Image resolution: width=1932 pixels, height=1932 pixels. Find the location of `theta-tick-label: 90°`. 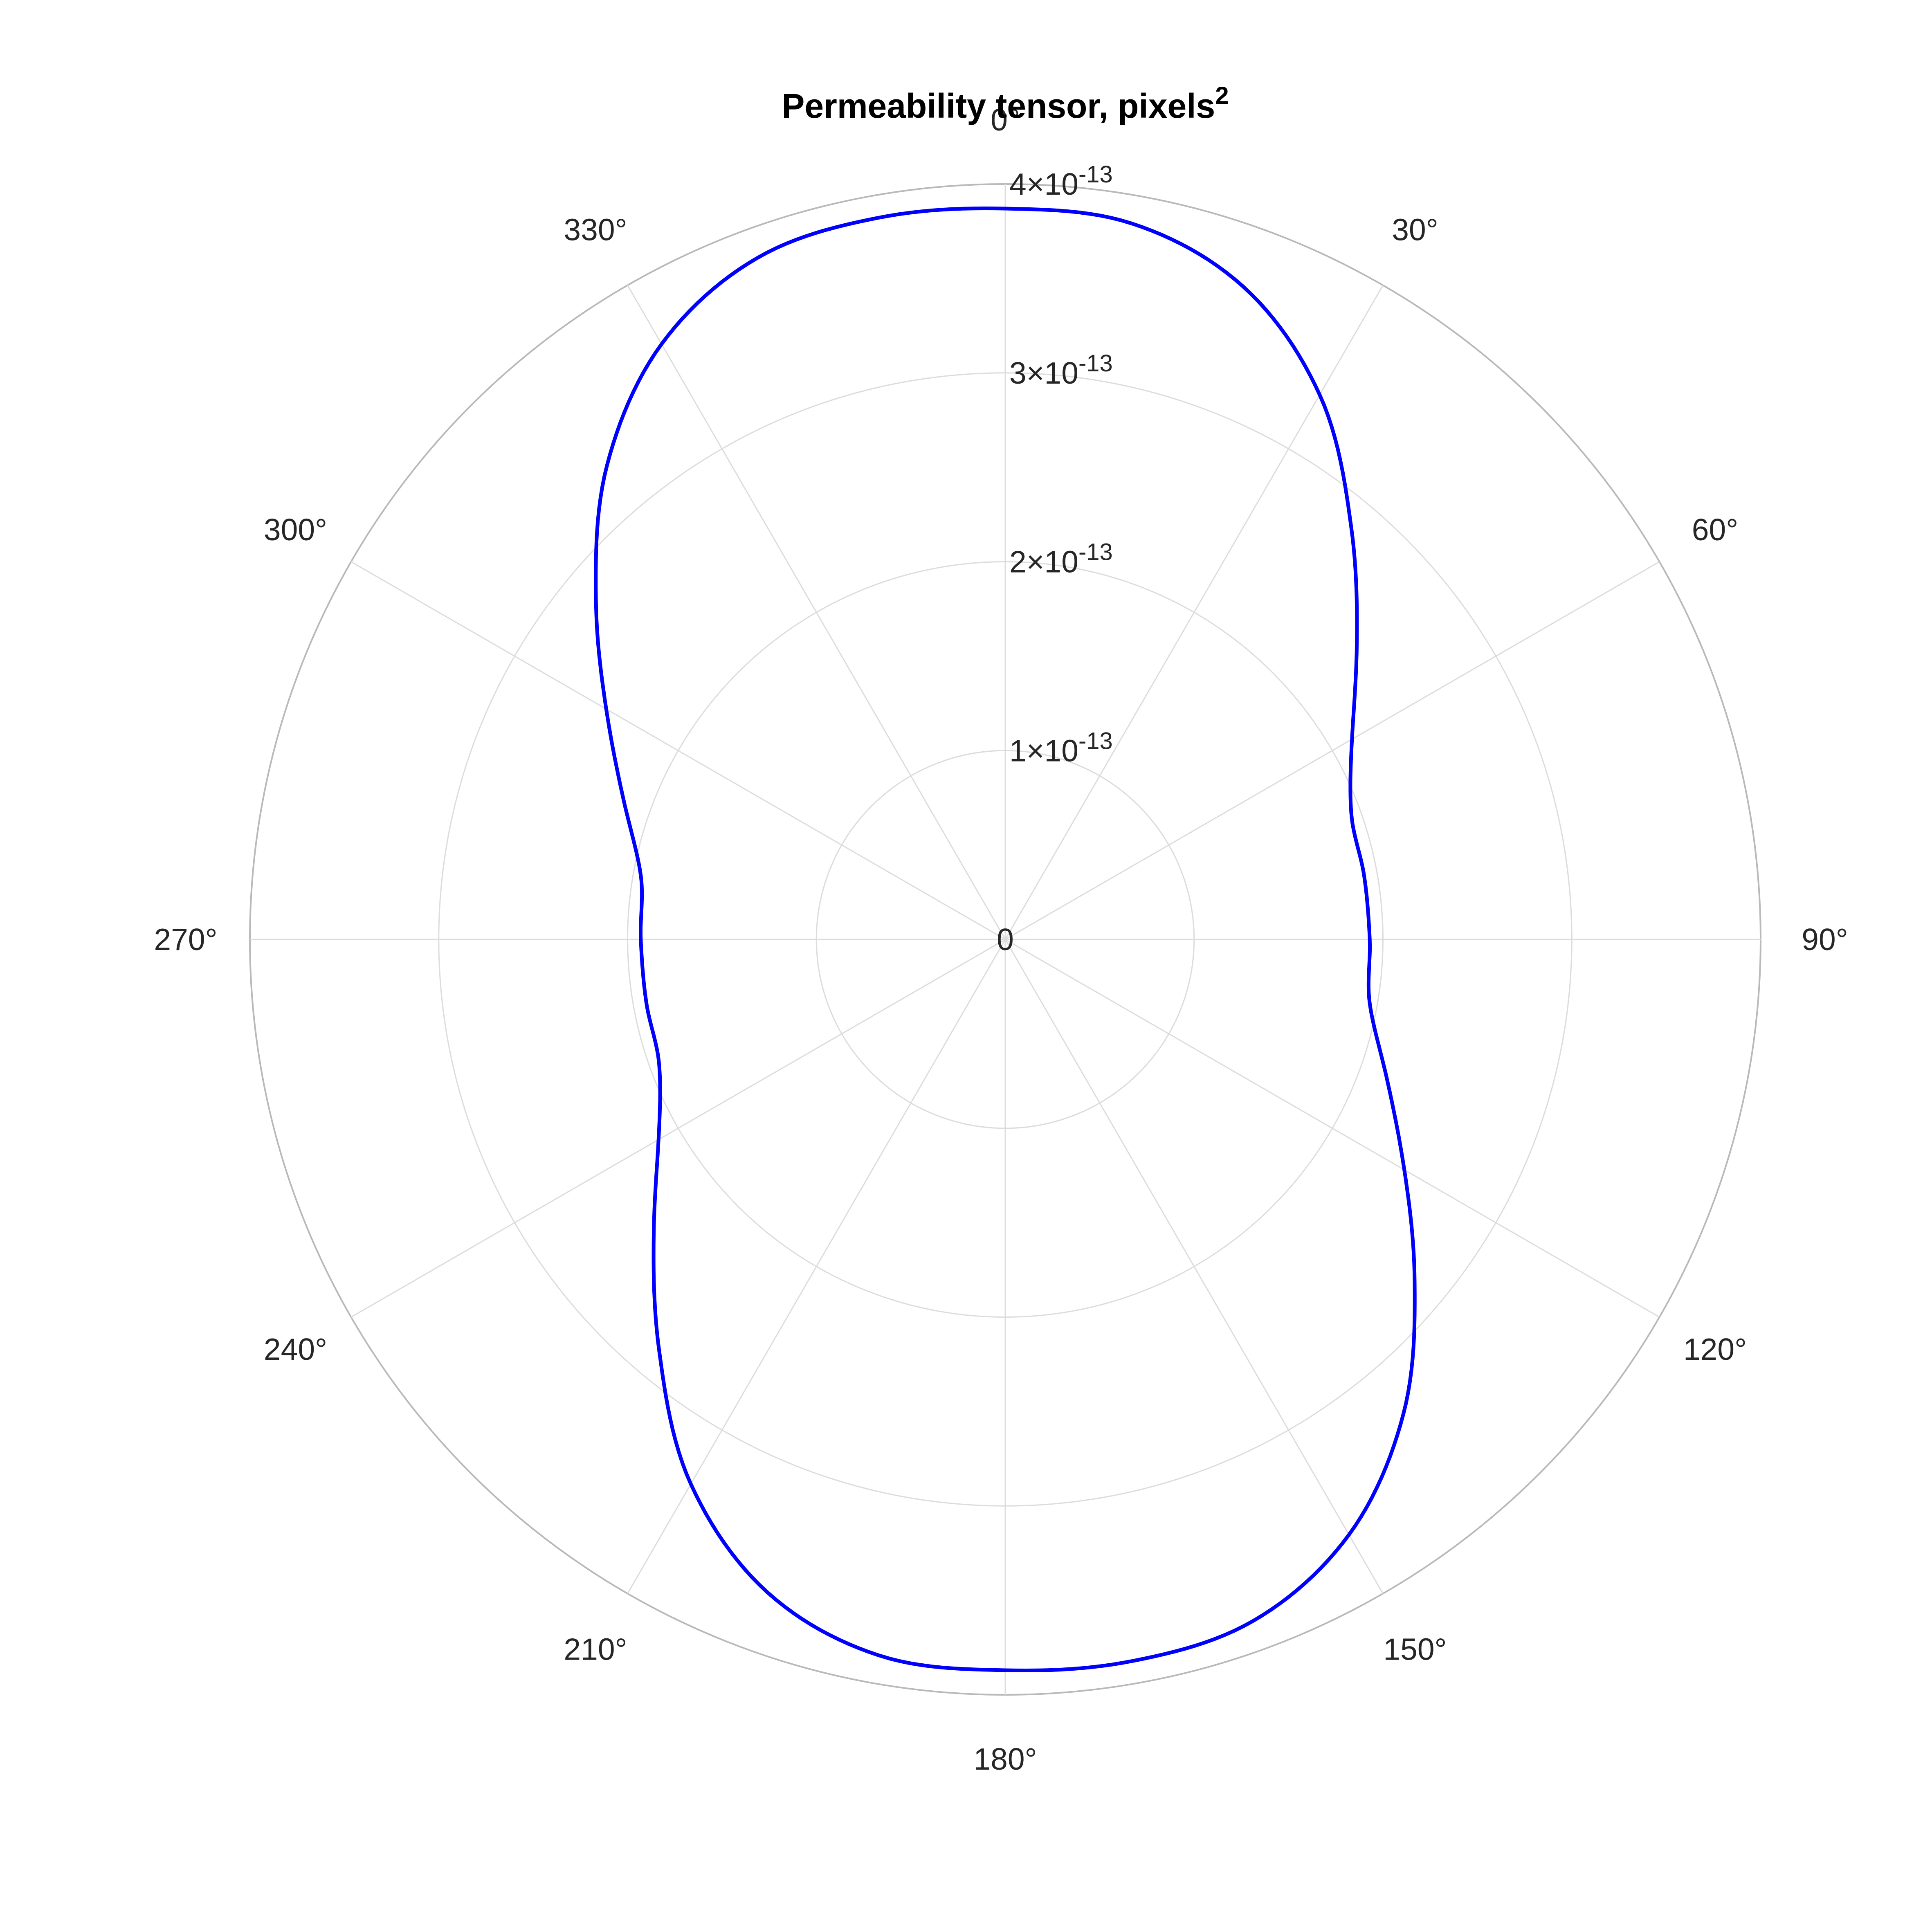

theta-tick-label: 90° is located at coordinates (1825, 940).